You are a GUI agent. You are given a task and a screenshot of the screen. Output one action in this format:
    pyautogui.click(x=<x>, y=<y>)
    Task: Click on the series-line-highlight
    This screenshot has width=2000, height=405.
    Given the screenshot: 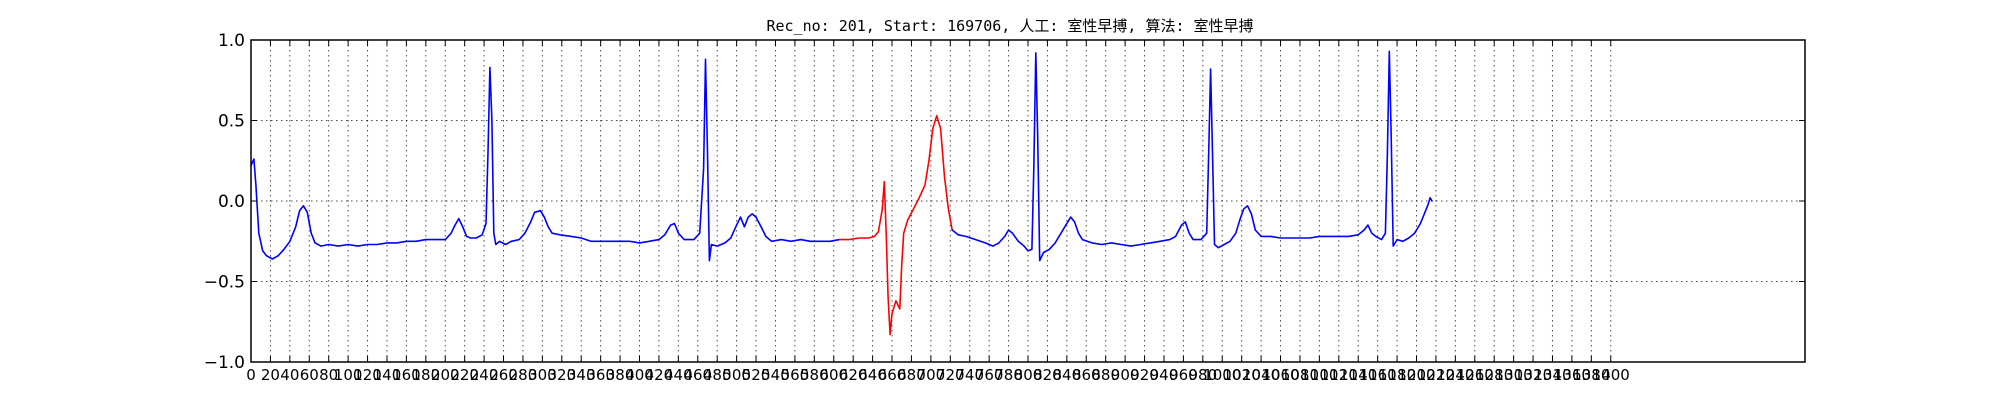 What is the action you would take?
    pyautogui.click(x=896, y=225)
    